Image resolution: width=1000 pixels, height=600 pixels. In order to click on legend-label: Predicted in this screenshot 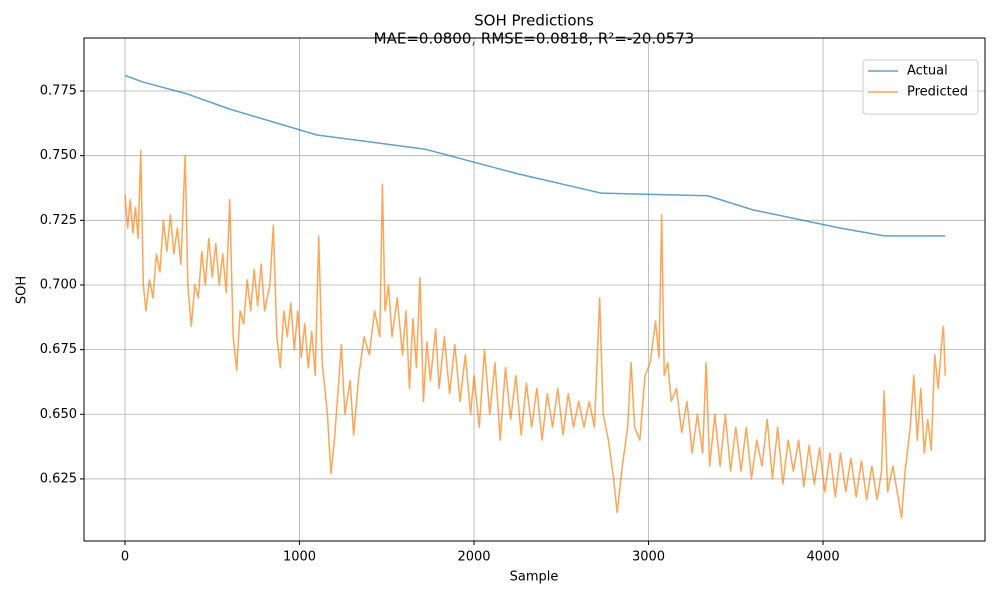, I will do `click(937, 92)`.